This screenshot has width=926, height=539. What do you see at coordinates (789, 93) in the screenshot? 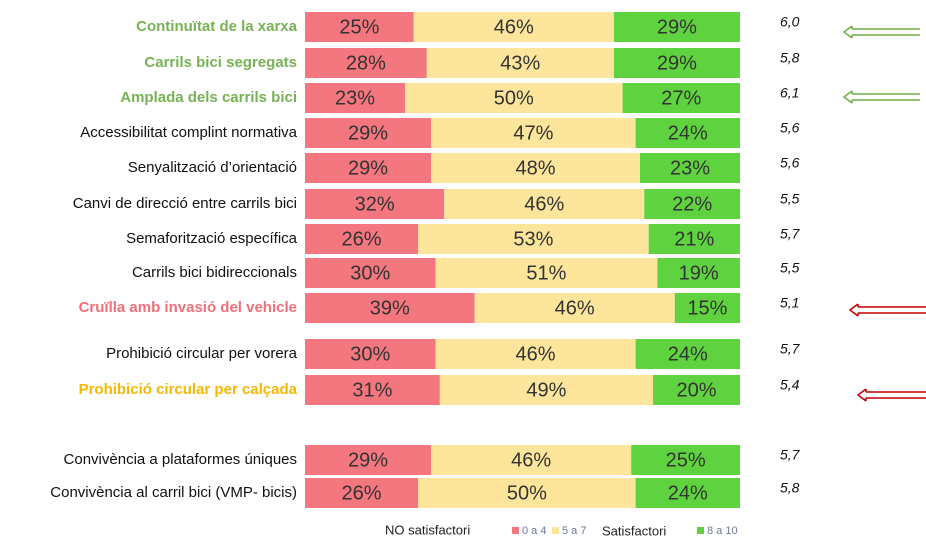
I see `score: 6,1` at bounding box center [789, 93].